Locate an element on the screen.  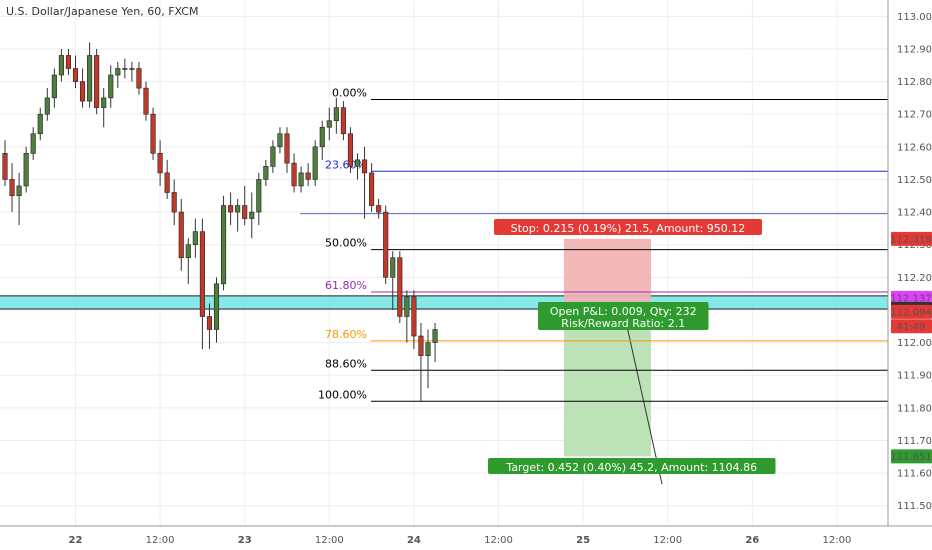
price-tag-text: 112.094 is located at coordinates (910, 312).